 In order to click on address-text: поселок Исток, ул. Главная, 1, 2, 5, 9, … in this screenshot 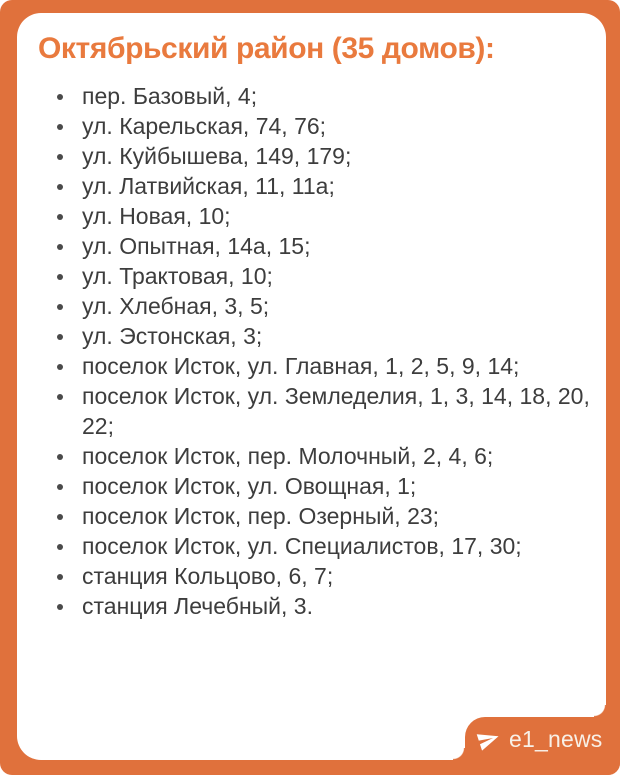, I will do `click(301, 366)`.